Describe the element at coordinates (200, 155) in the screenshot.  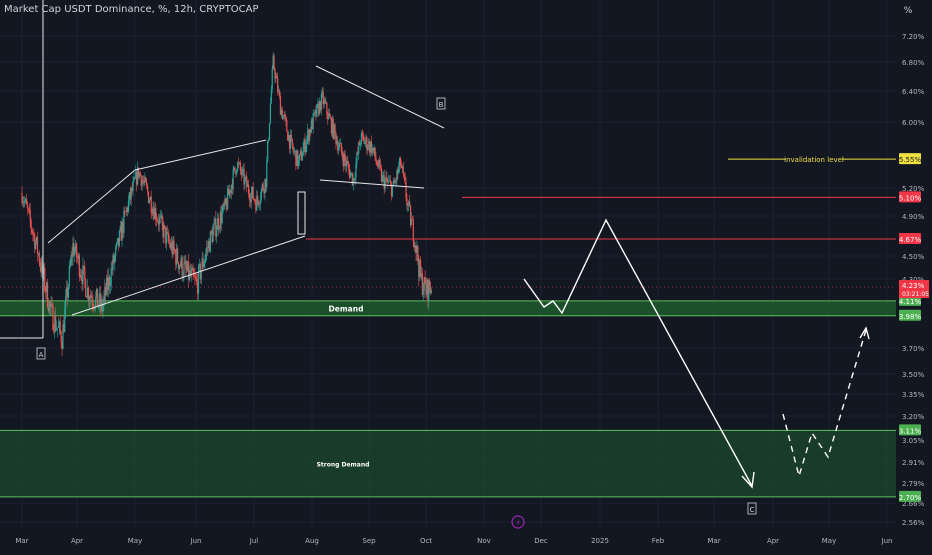
I see `channel-top-2-line` at that location.